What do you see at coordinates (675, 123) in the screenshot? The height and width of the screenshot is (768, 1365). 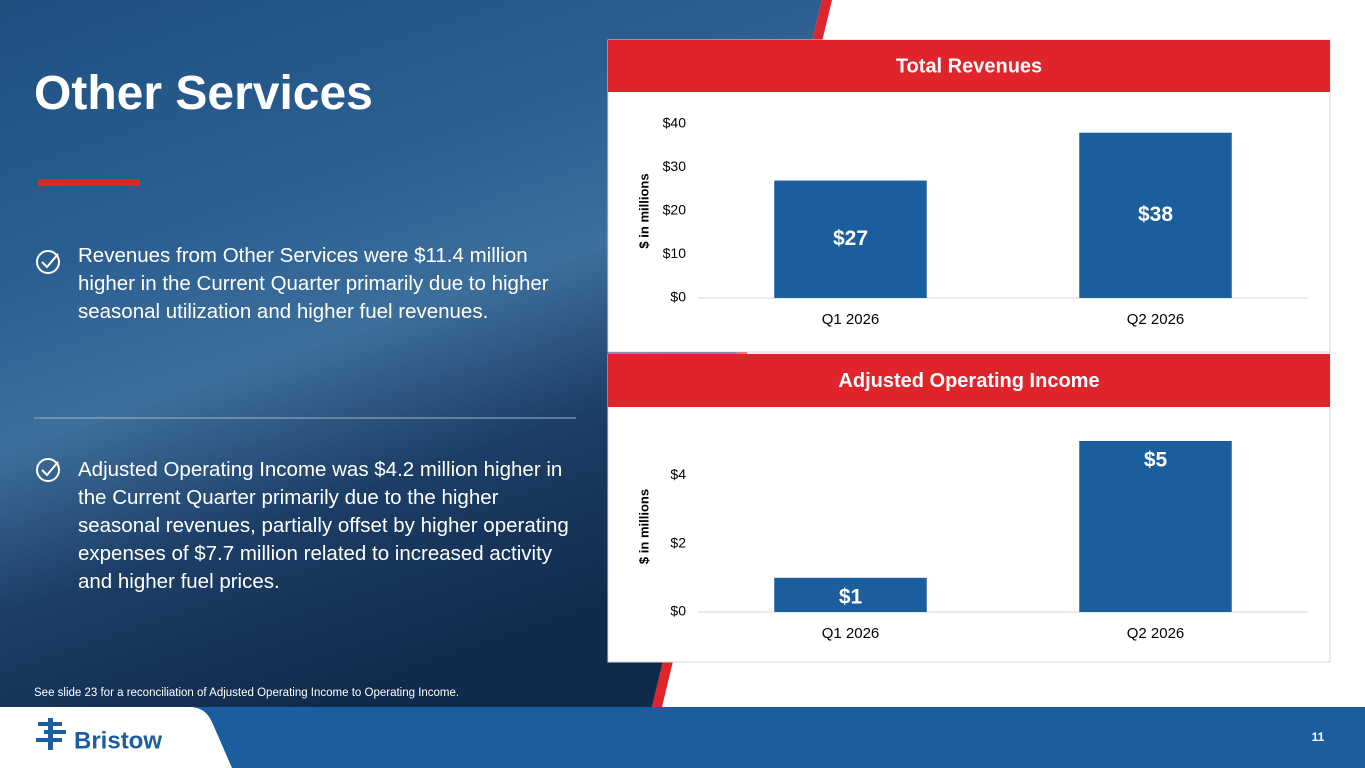 I see `y-tick-label: $40` at bounding box center [675, 123].